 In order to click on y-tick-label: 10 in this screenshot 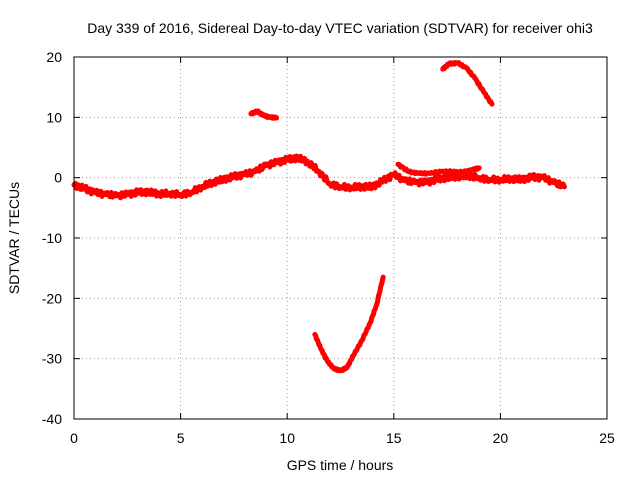, I will do `click(54, 117)`.